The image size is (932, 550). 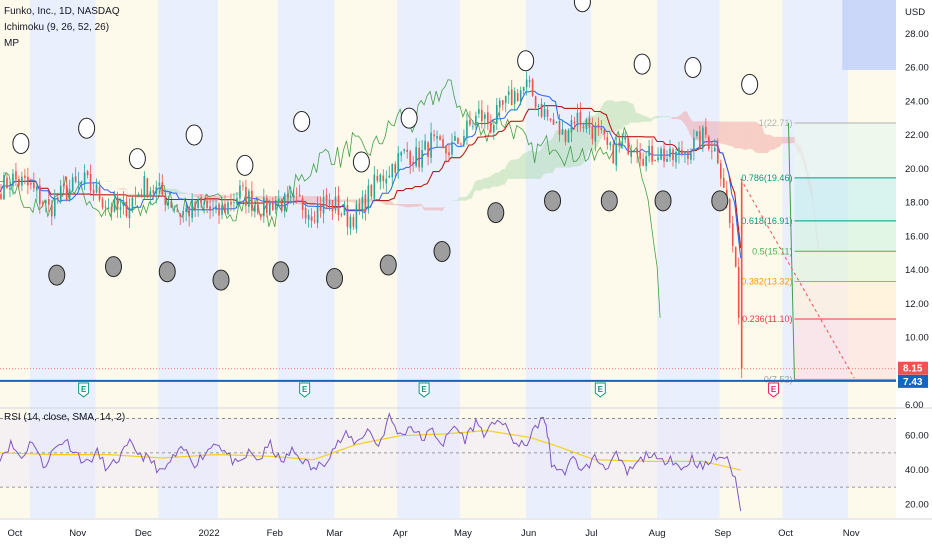 I want to click on last-price-badge, so click(x=913, y=368).